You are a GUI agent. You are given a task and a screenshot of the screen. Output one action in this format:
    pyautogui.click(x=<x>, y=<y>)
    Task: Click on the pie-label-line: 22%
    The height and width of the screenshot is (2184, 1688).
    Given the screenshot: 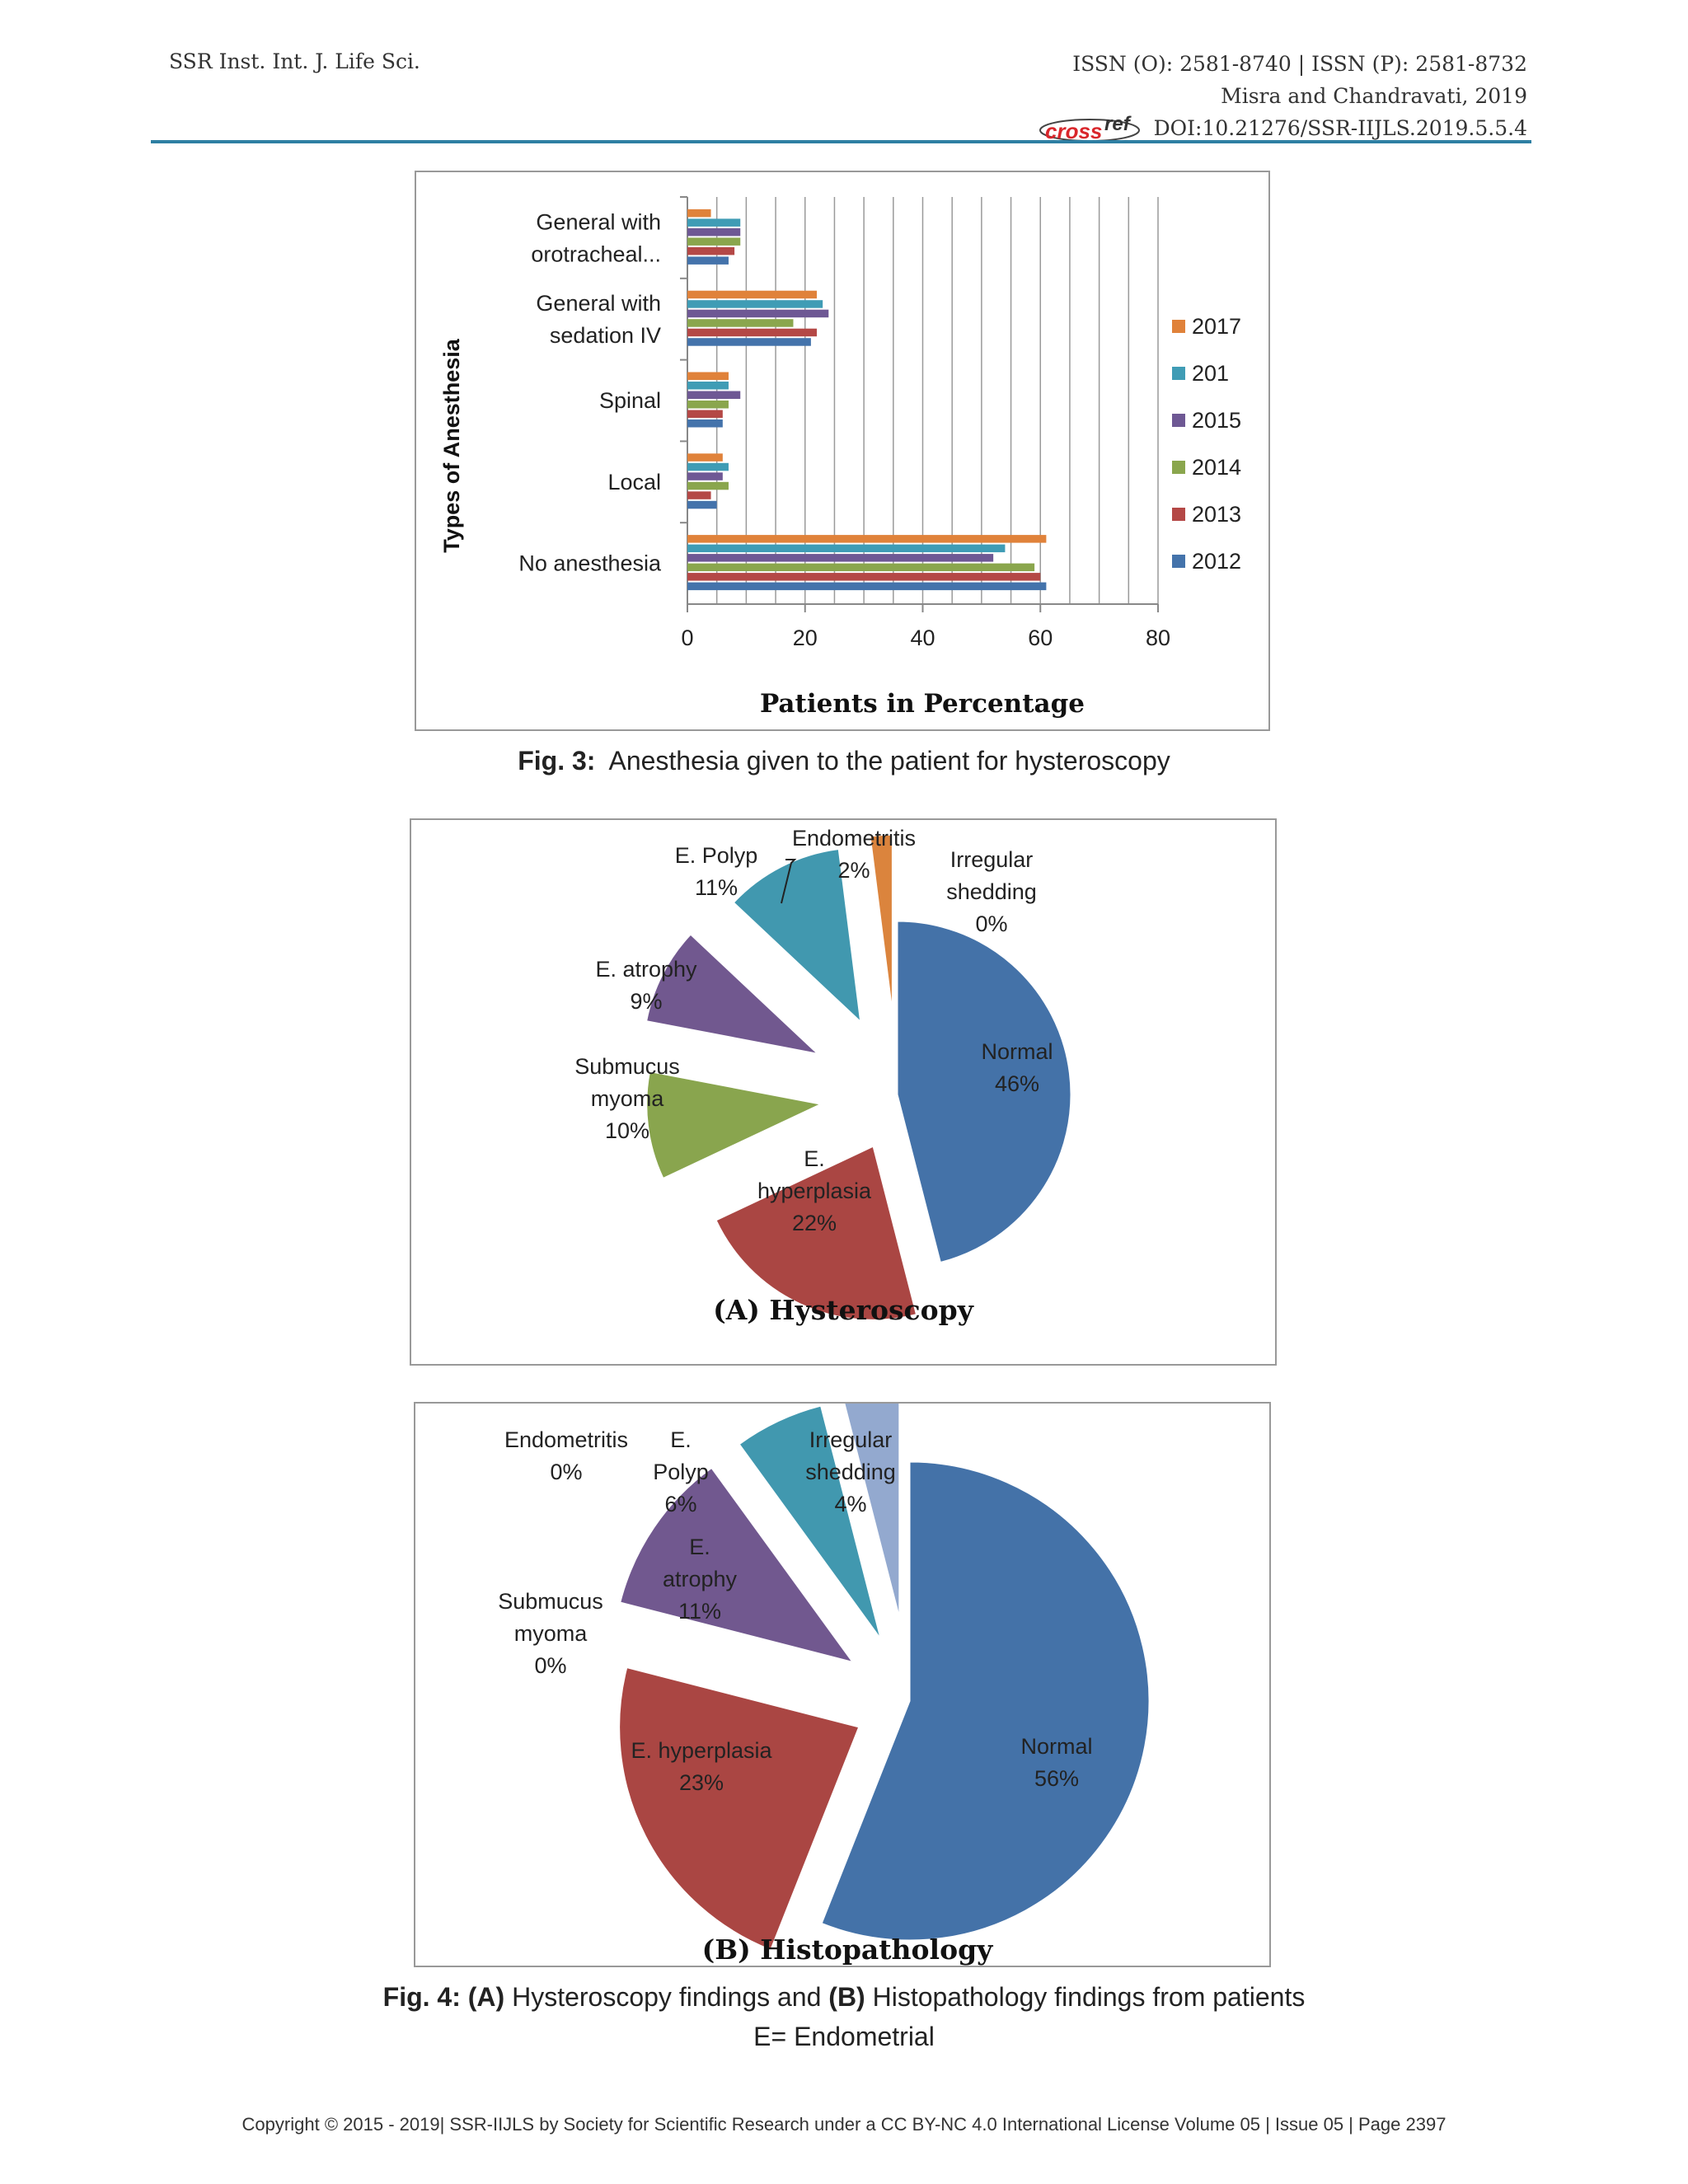 What is the action you would take?
    pyautogui.click(x=814, y=1223)
    